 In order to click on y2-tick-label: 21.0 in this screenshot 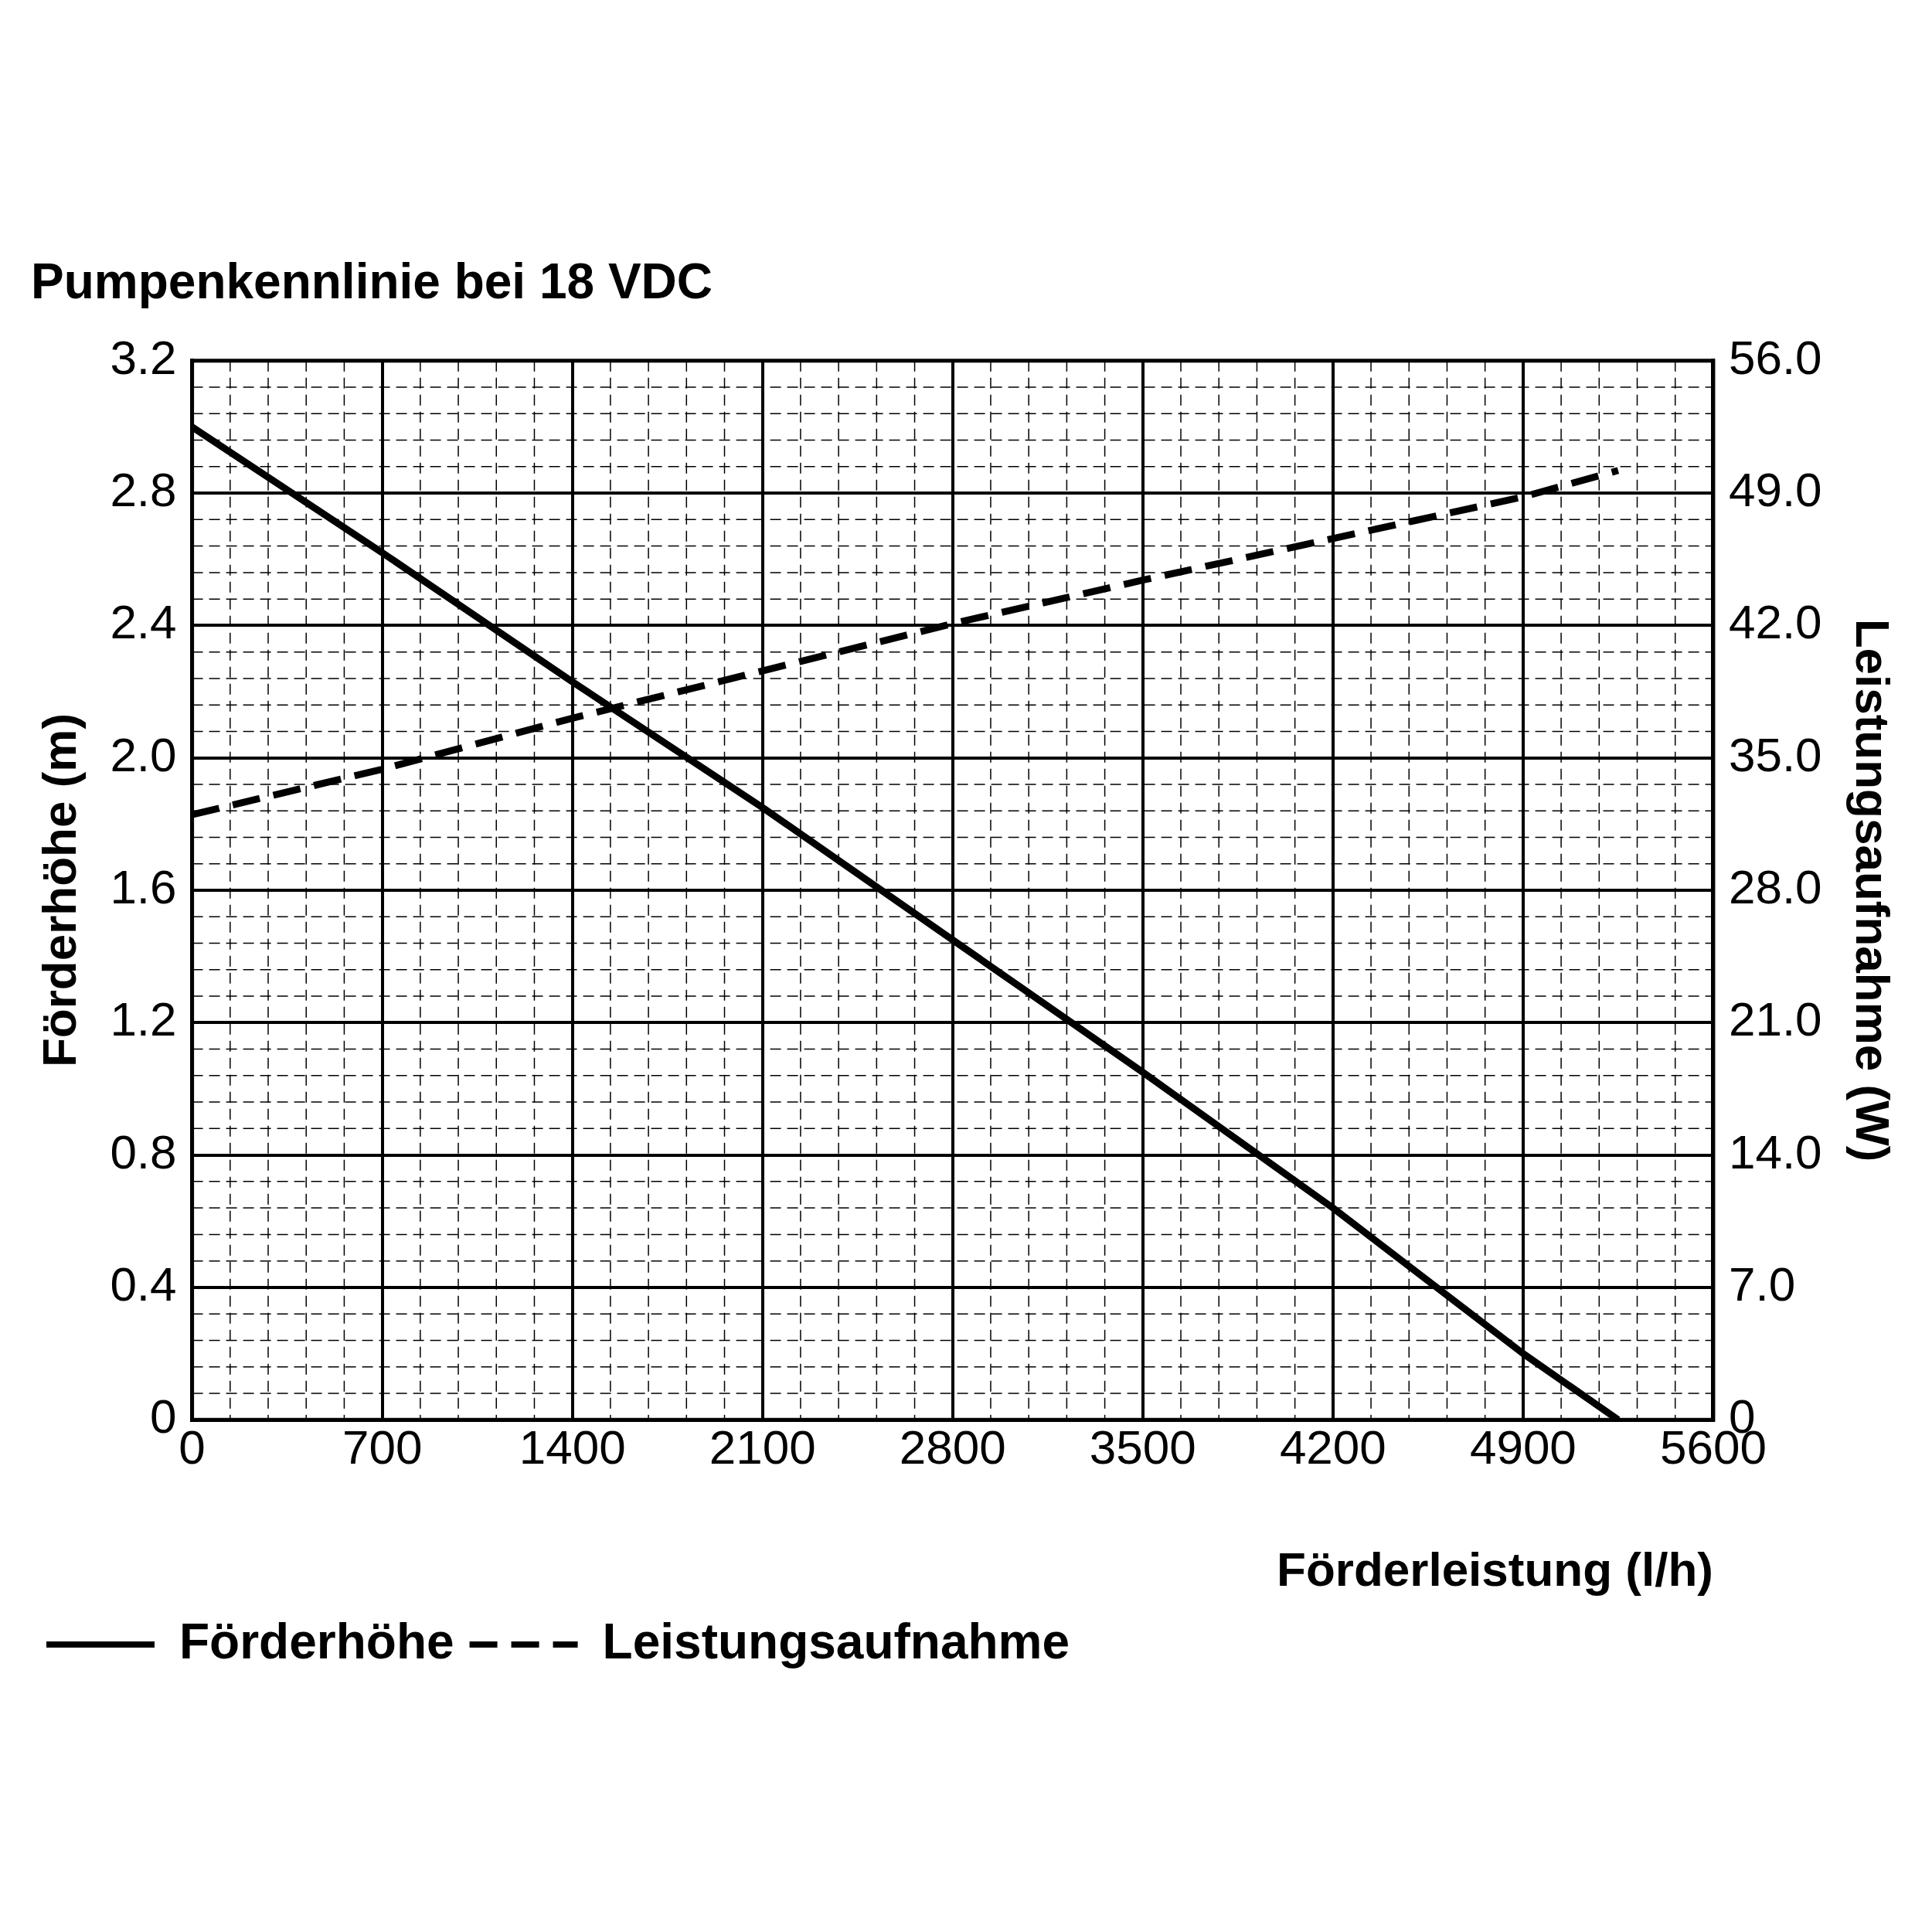, I will do `click(1775, 1019)`.